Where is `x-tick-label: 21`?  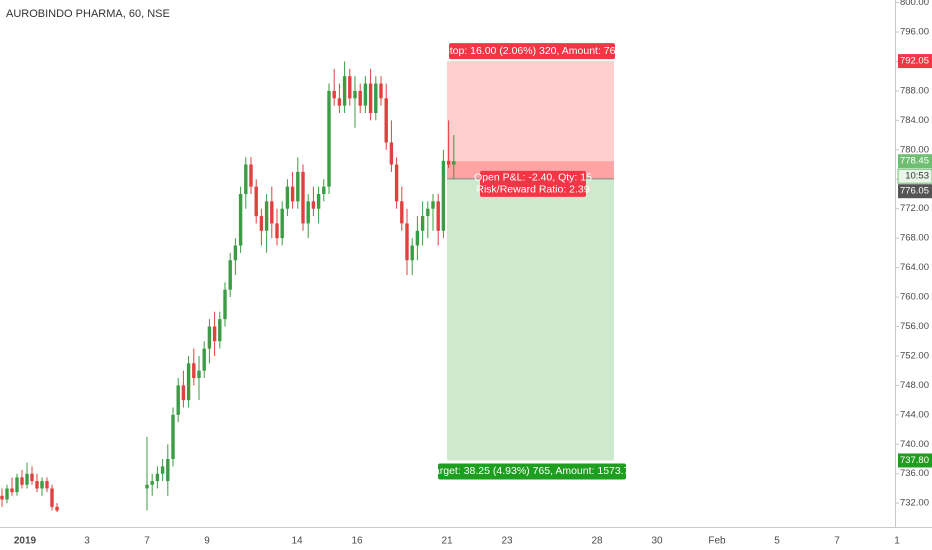
x-tick-label: 21 is located at coordinates (447, 541).